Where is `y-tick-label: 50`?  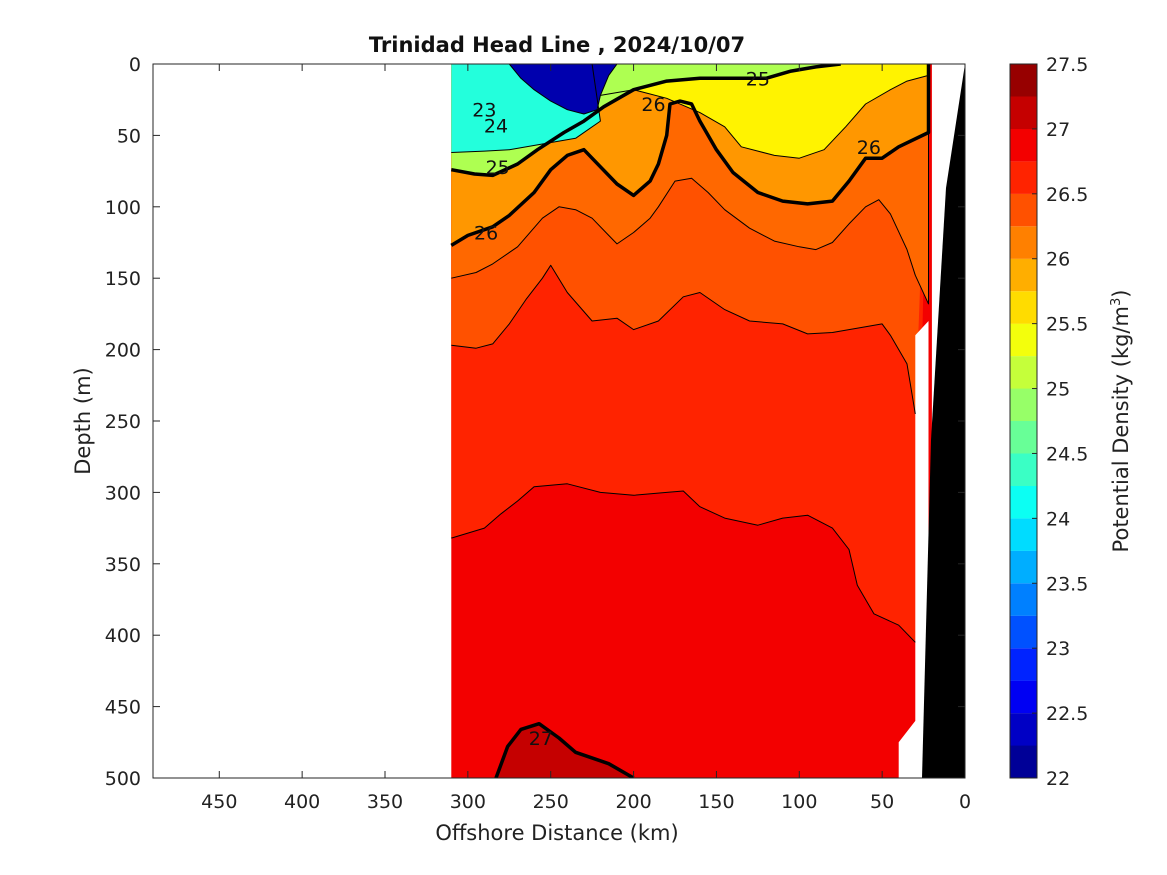 y-tick-label: 50 is located at coordinates (129, 136).